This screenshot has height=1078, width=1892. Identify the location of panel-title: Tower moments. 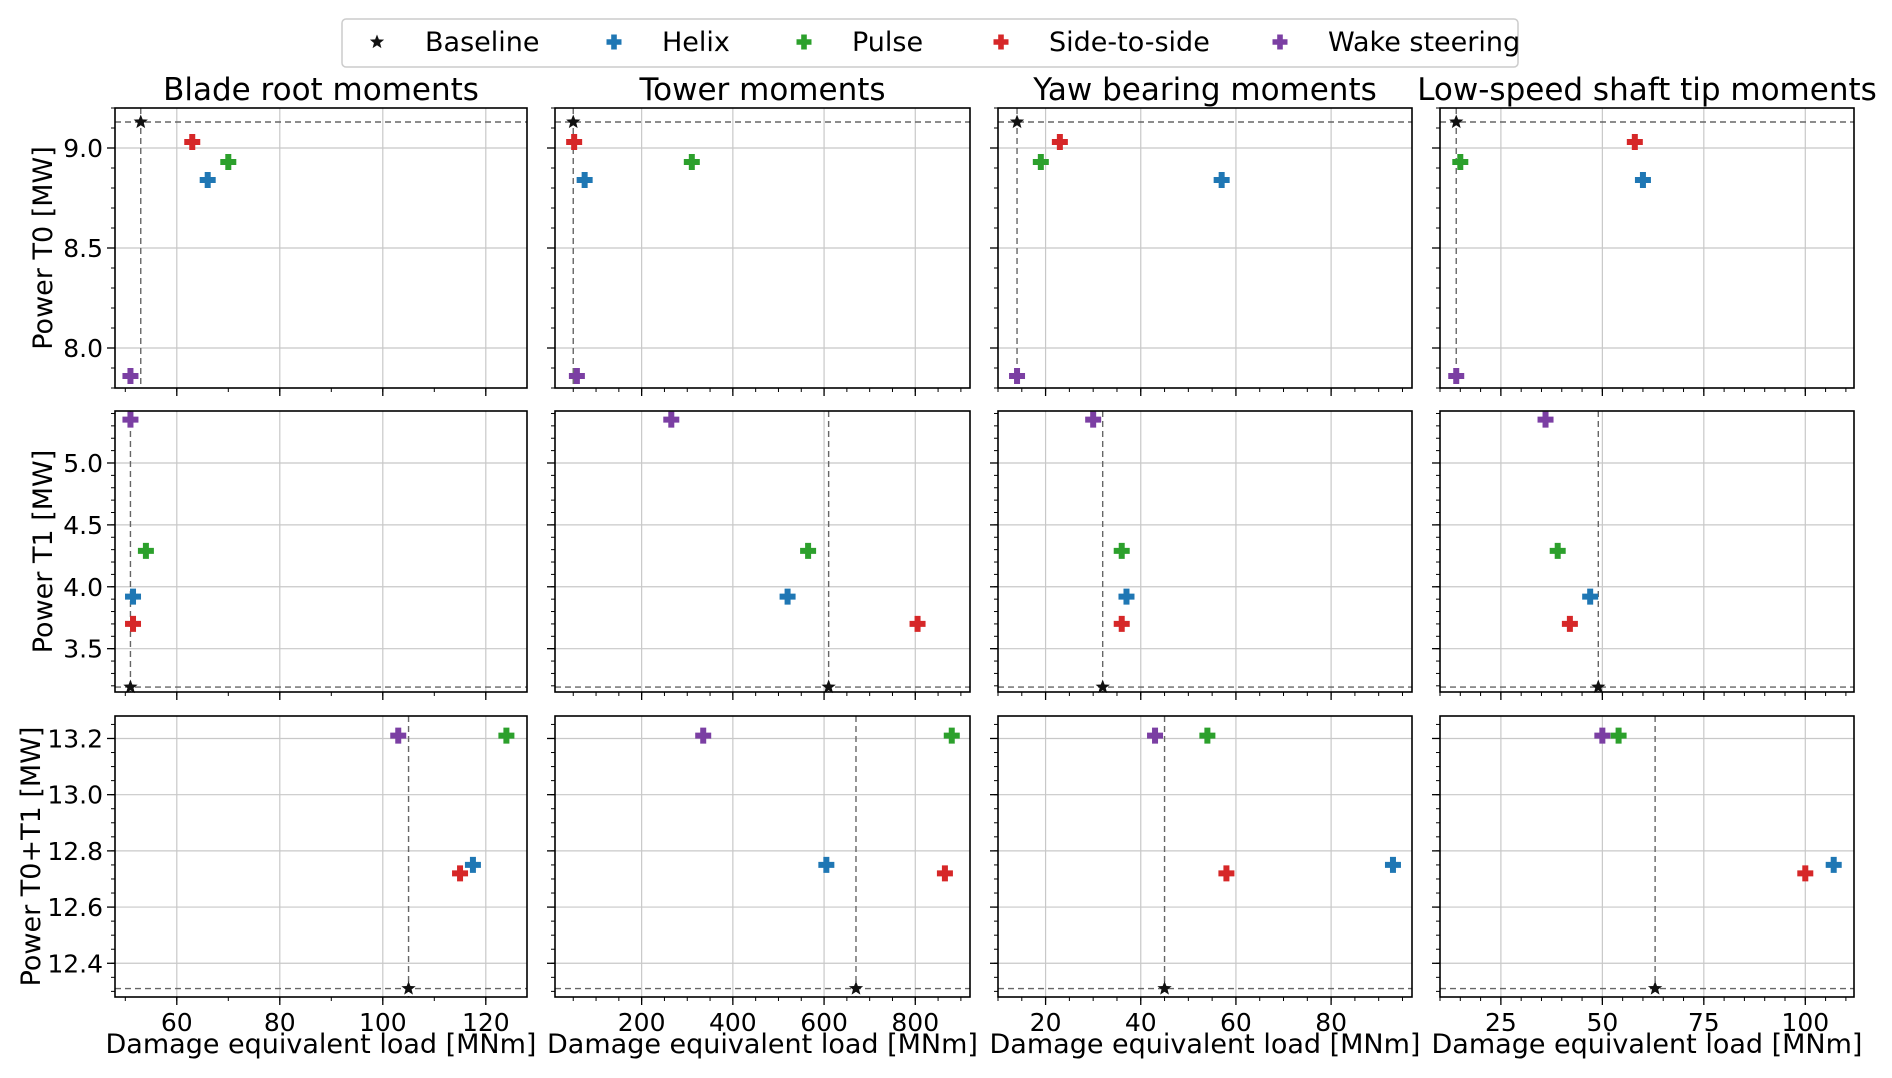
(761, 90).